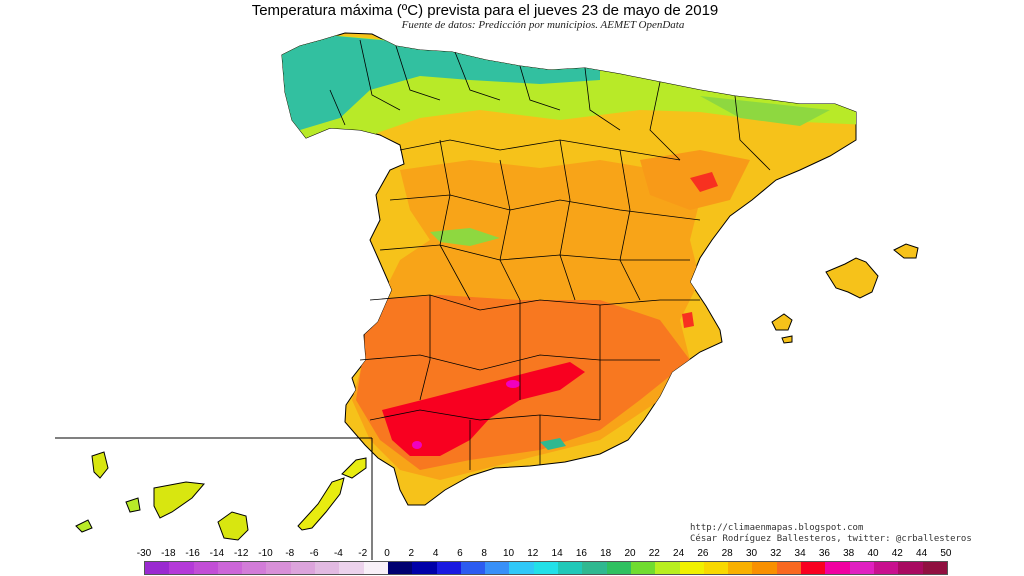 The height and width of the screenshot is (576, 1024). Describe the element at coordinates (84, 526) in the screenshot. I see `el-hierro-island` at that location.